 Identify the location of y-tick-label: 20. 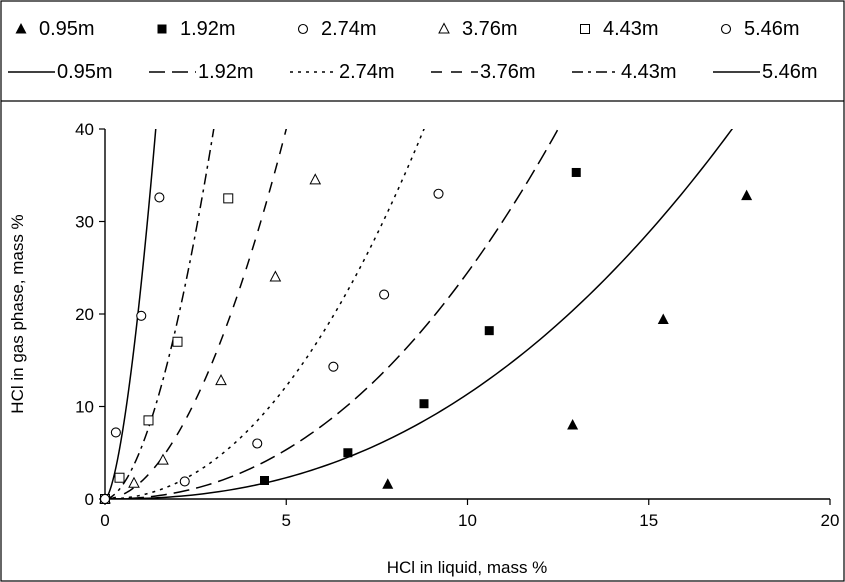
(84, 314).